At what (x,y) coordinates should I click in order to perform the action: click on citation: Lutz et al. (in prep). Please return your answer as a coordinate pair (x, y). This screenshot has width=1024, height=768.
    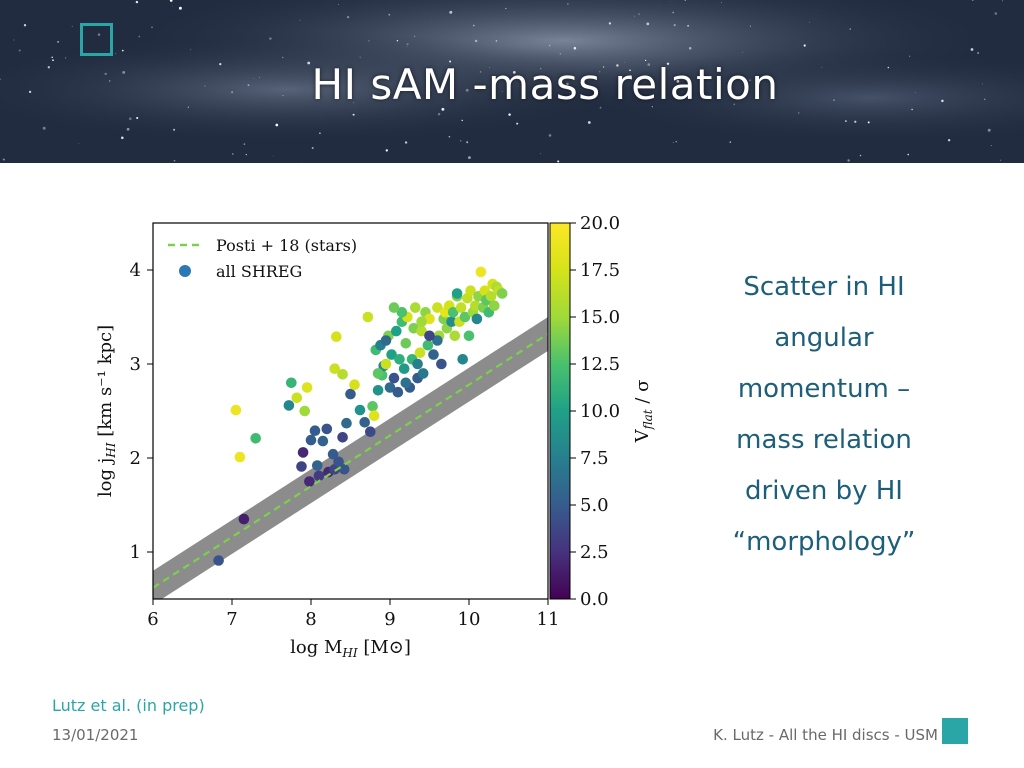
    Looking at the image, I should click on (128, 705).